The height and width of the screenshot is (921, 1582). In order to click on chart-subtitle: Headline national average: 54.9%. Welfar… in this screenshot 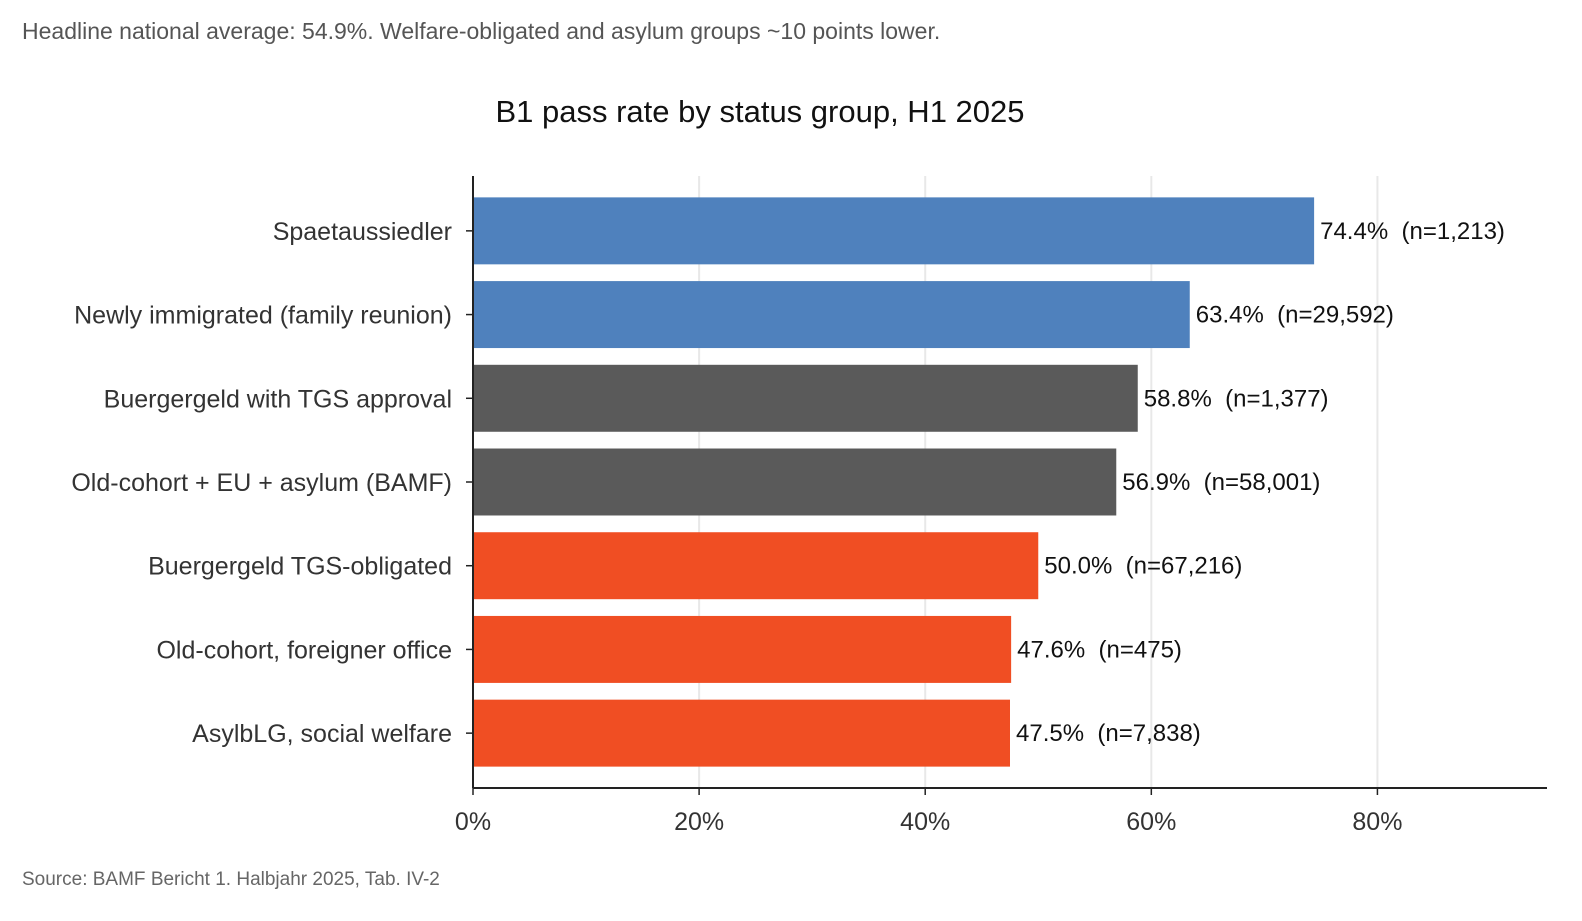, I will do `click(481, 31)`.